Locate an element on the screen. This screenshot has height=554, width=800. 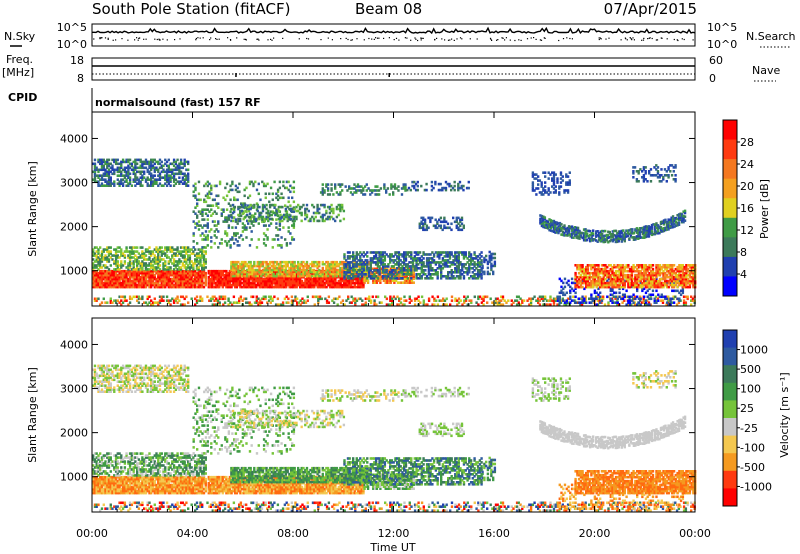
x-tick-label: 16:00 is located at coordinates (494, 533).